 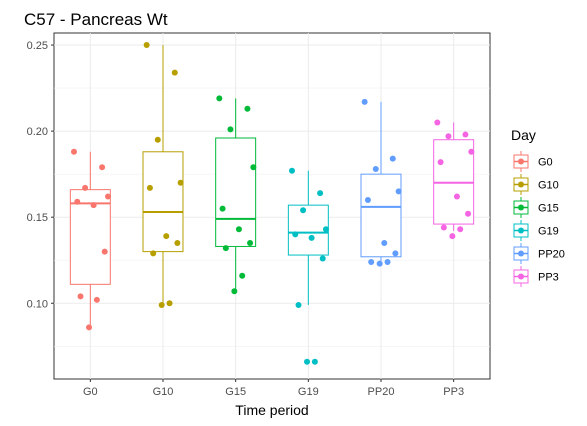 I want to click on legend-label: PP20, so click(x=551, y=255).